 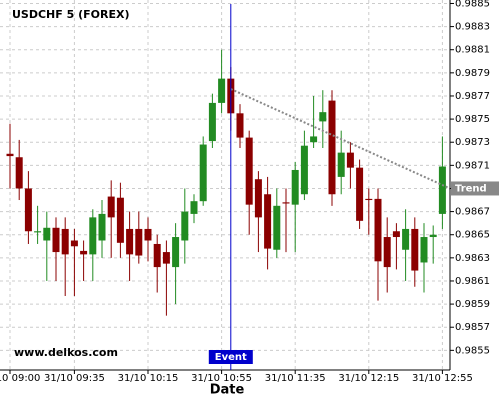 I want to click on y-tick-label: 0.9877, so click(x=472, y=96).